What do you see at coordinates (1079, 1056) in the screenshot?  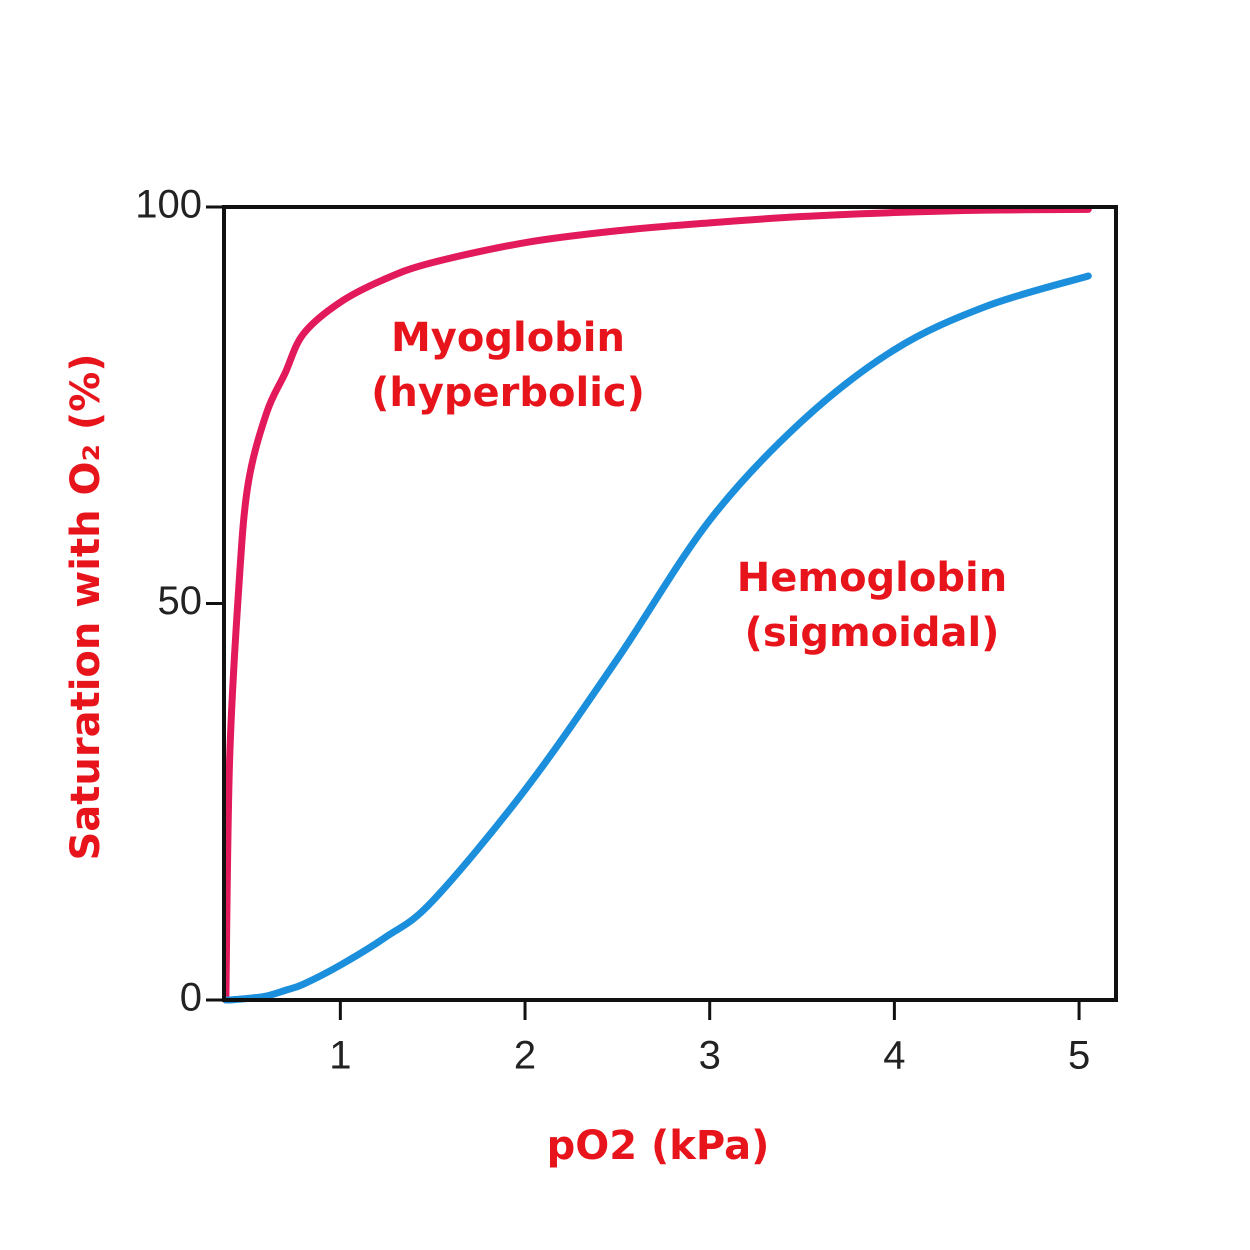 I see `x-tick-label: 5` at bounding box center [1079, 1056].